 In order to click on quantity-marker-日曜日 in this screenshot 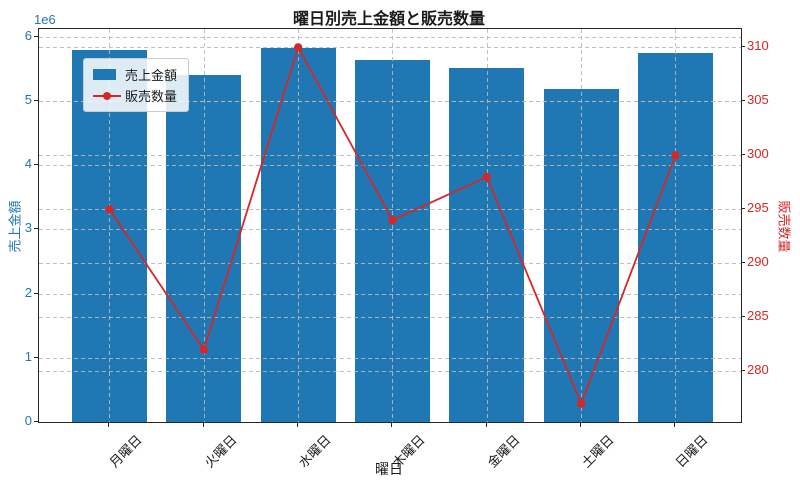, I will do `click(675, 155)`.